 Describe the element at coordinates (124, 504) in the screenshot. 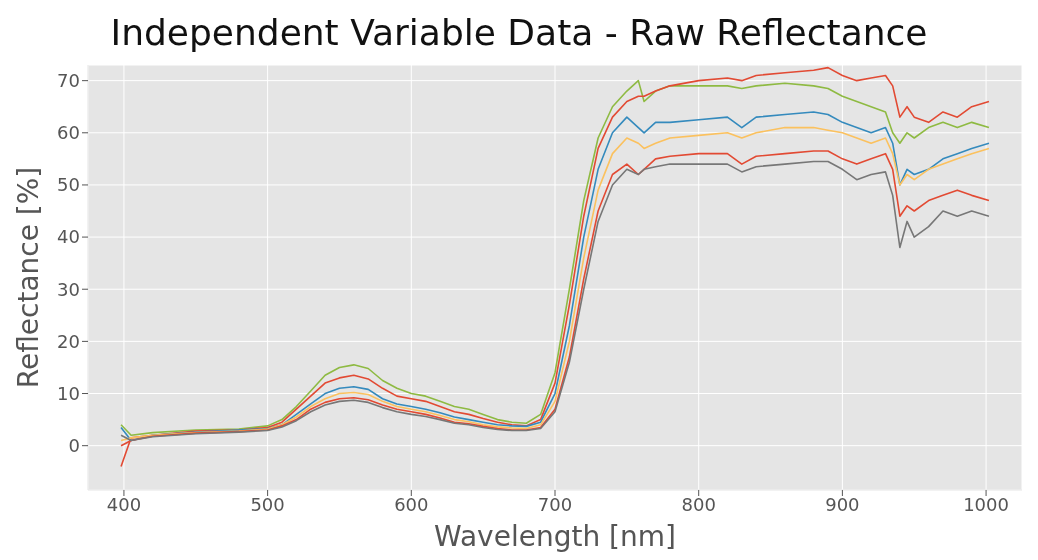

I see `x-tick-label: 400` at that location.